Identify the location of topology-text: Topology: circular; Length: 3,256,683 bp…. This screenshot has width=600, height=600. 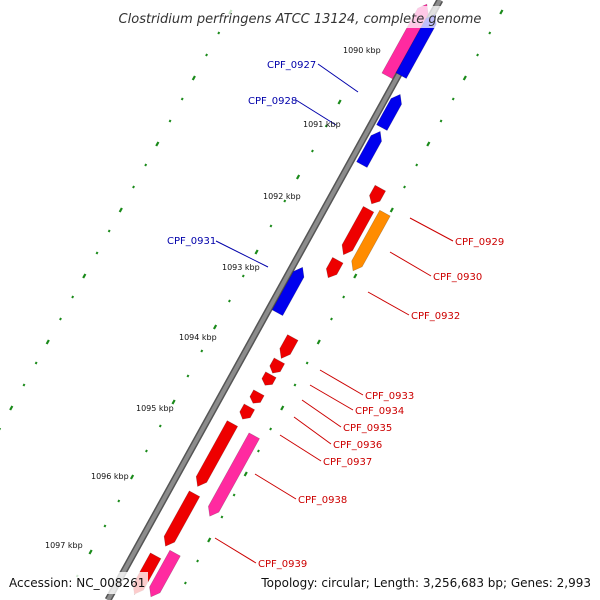
(425, 583).